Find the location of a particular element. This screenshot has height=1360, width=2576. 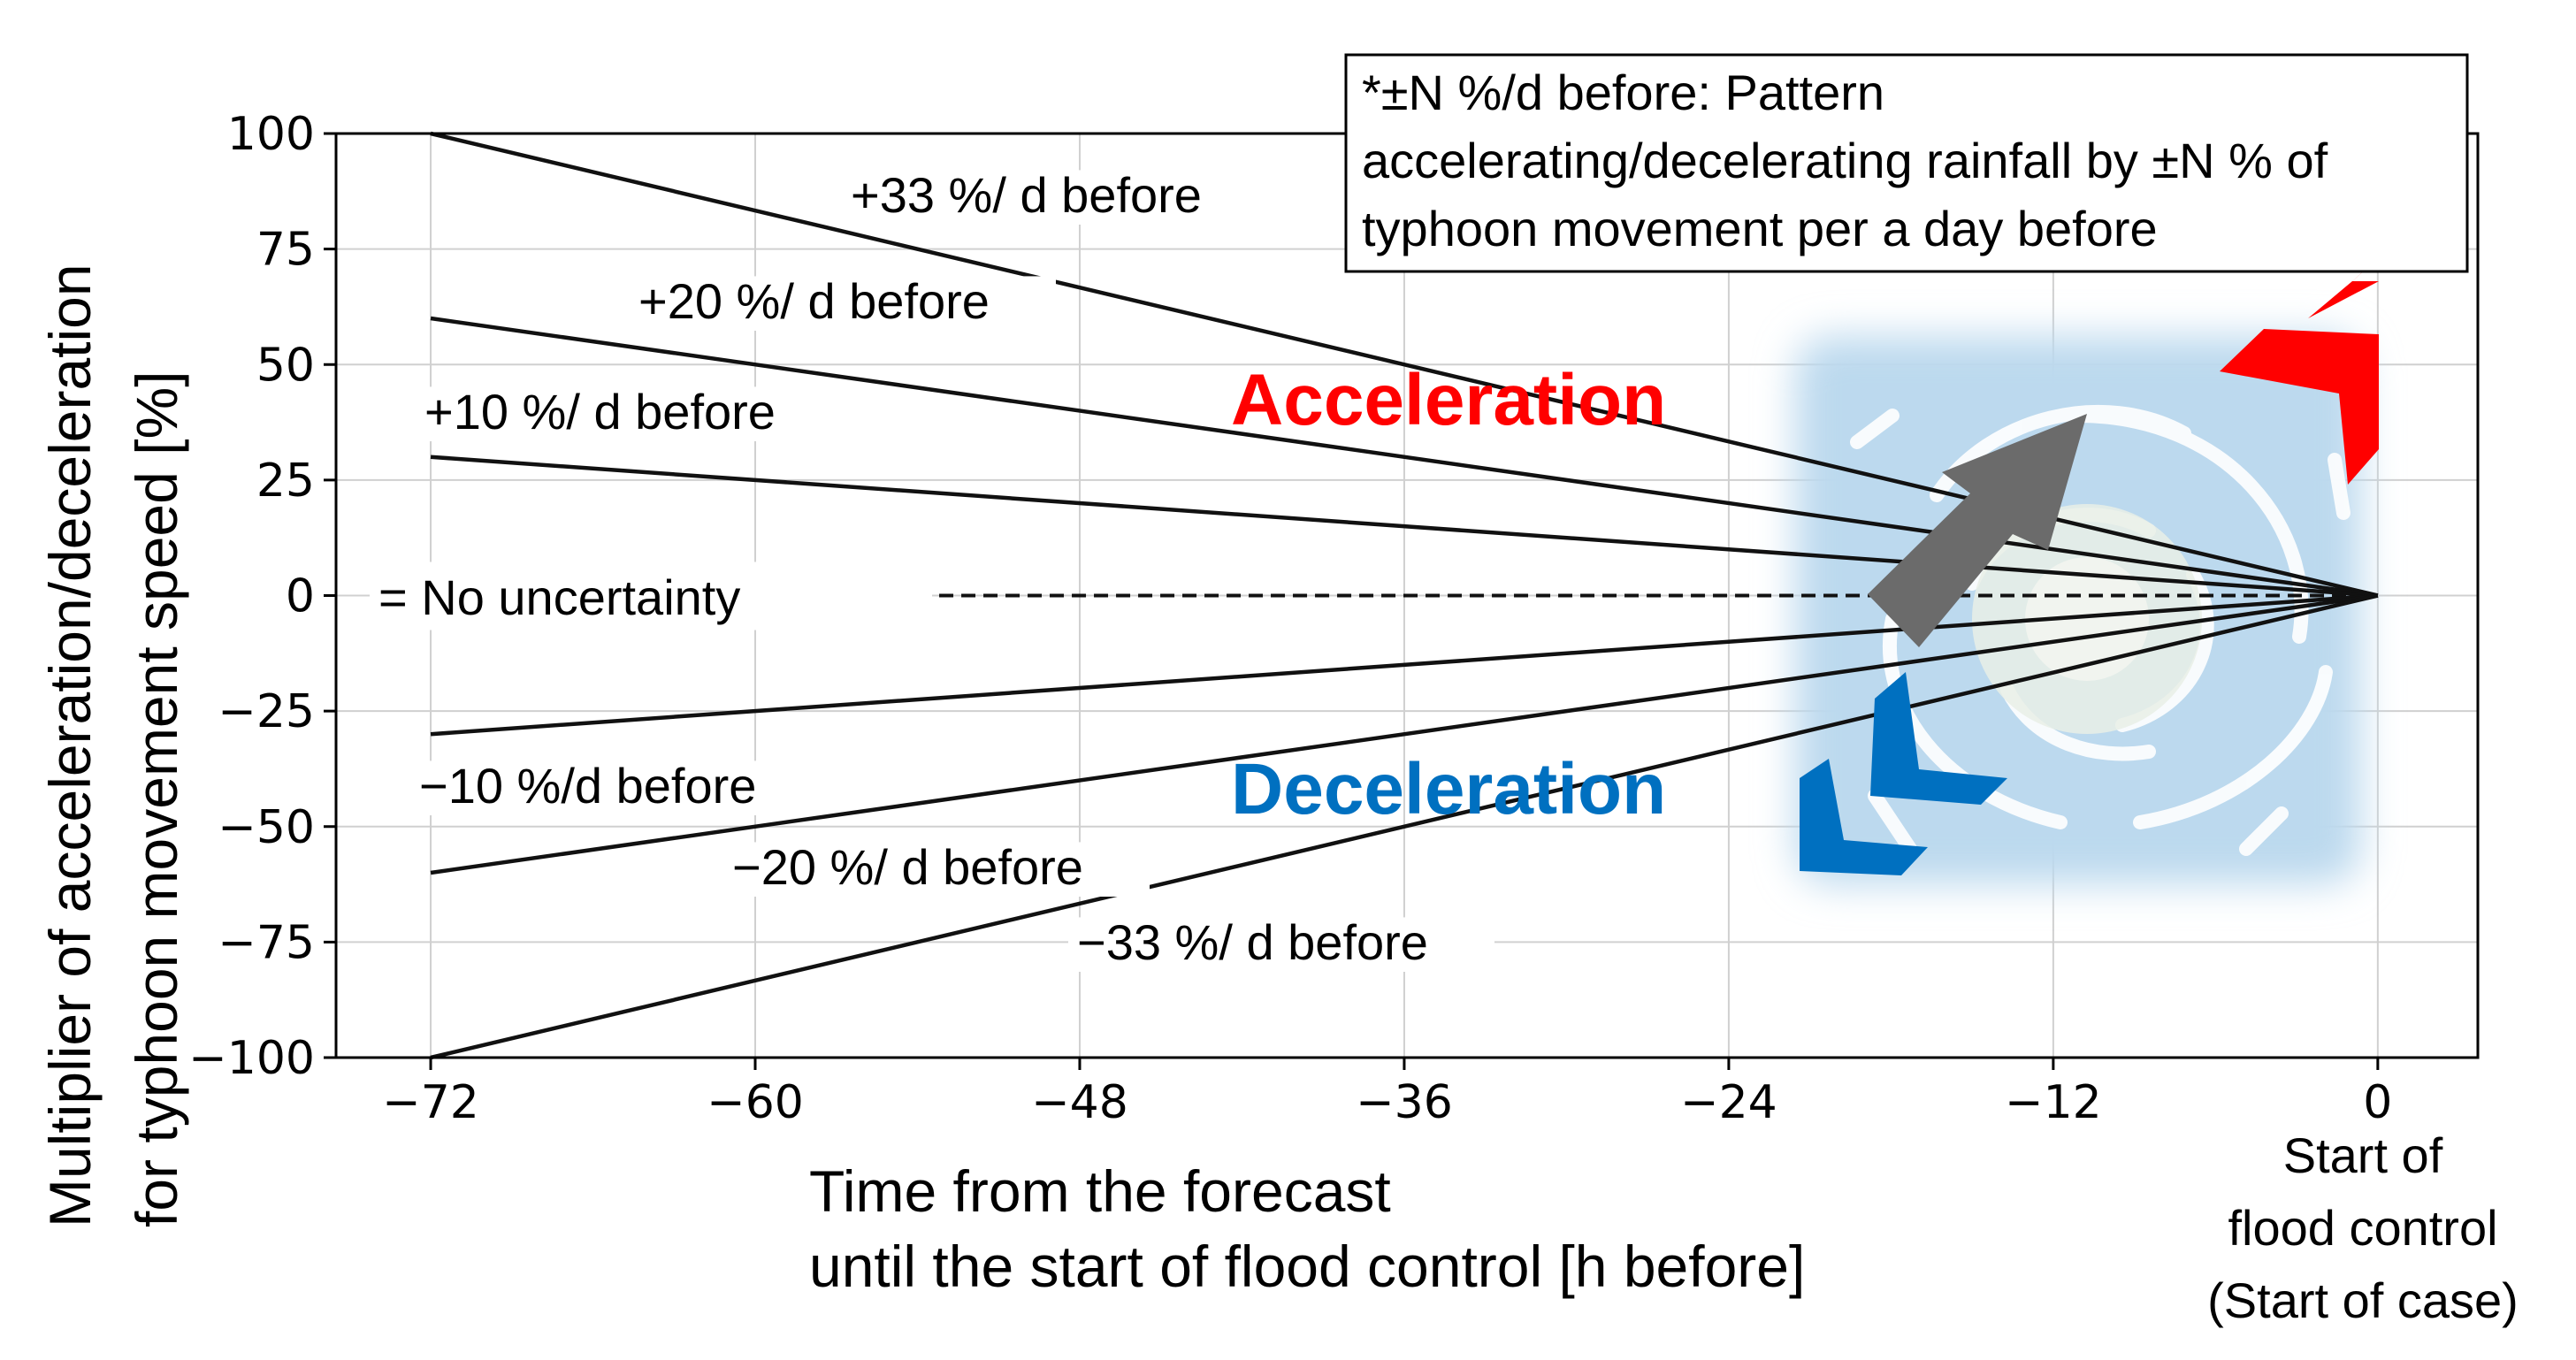

series-label: +10 %/ d before is located at coordinates (600, 411).